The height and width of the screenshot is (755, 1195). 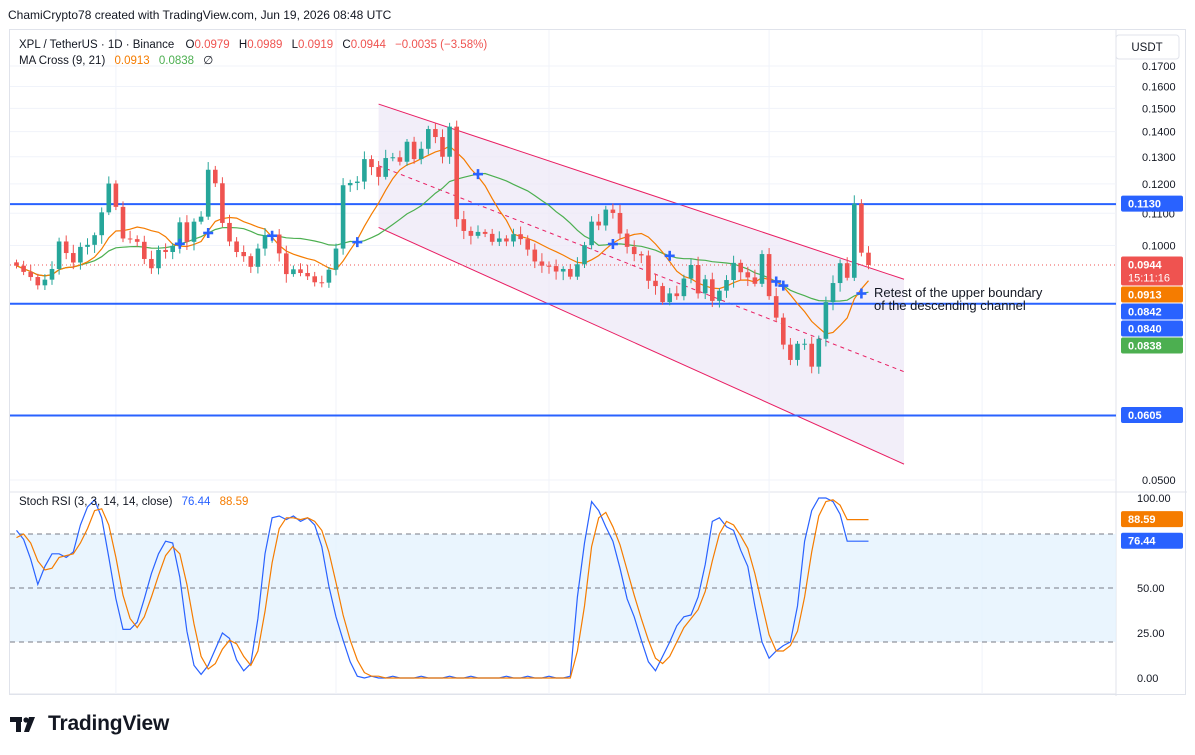 I want to click on channel-lower-line, so click(x=641, y=345).